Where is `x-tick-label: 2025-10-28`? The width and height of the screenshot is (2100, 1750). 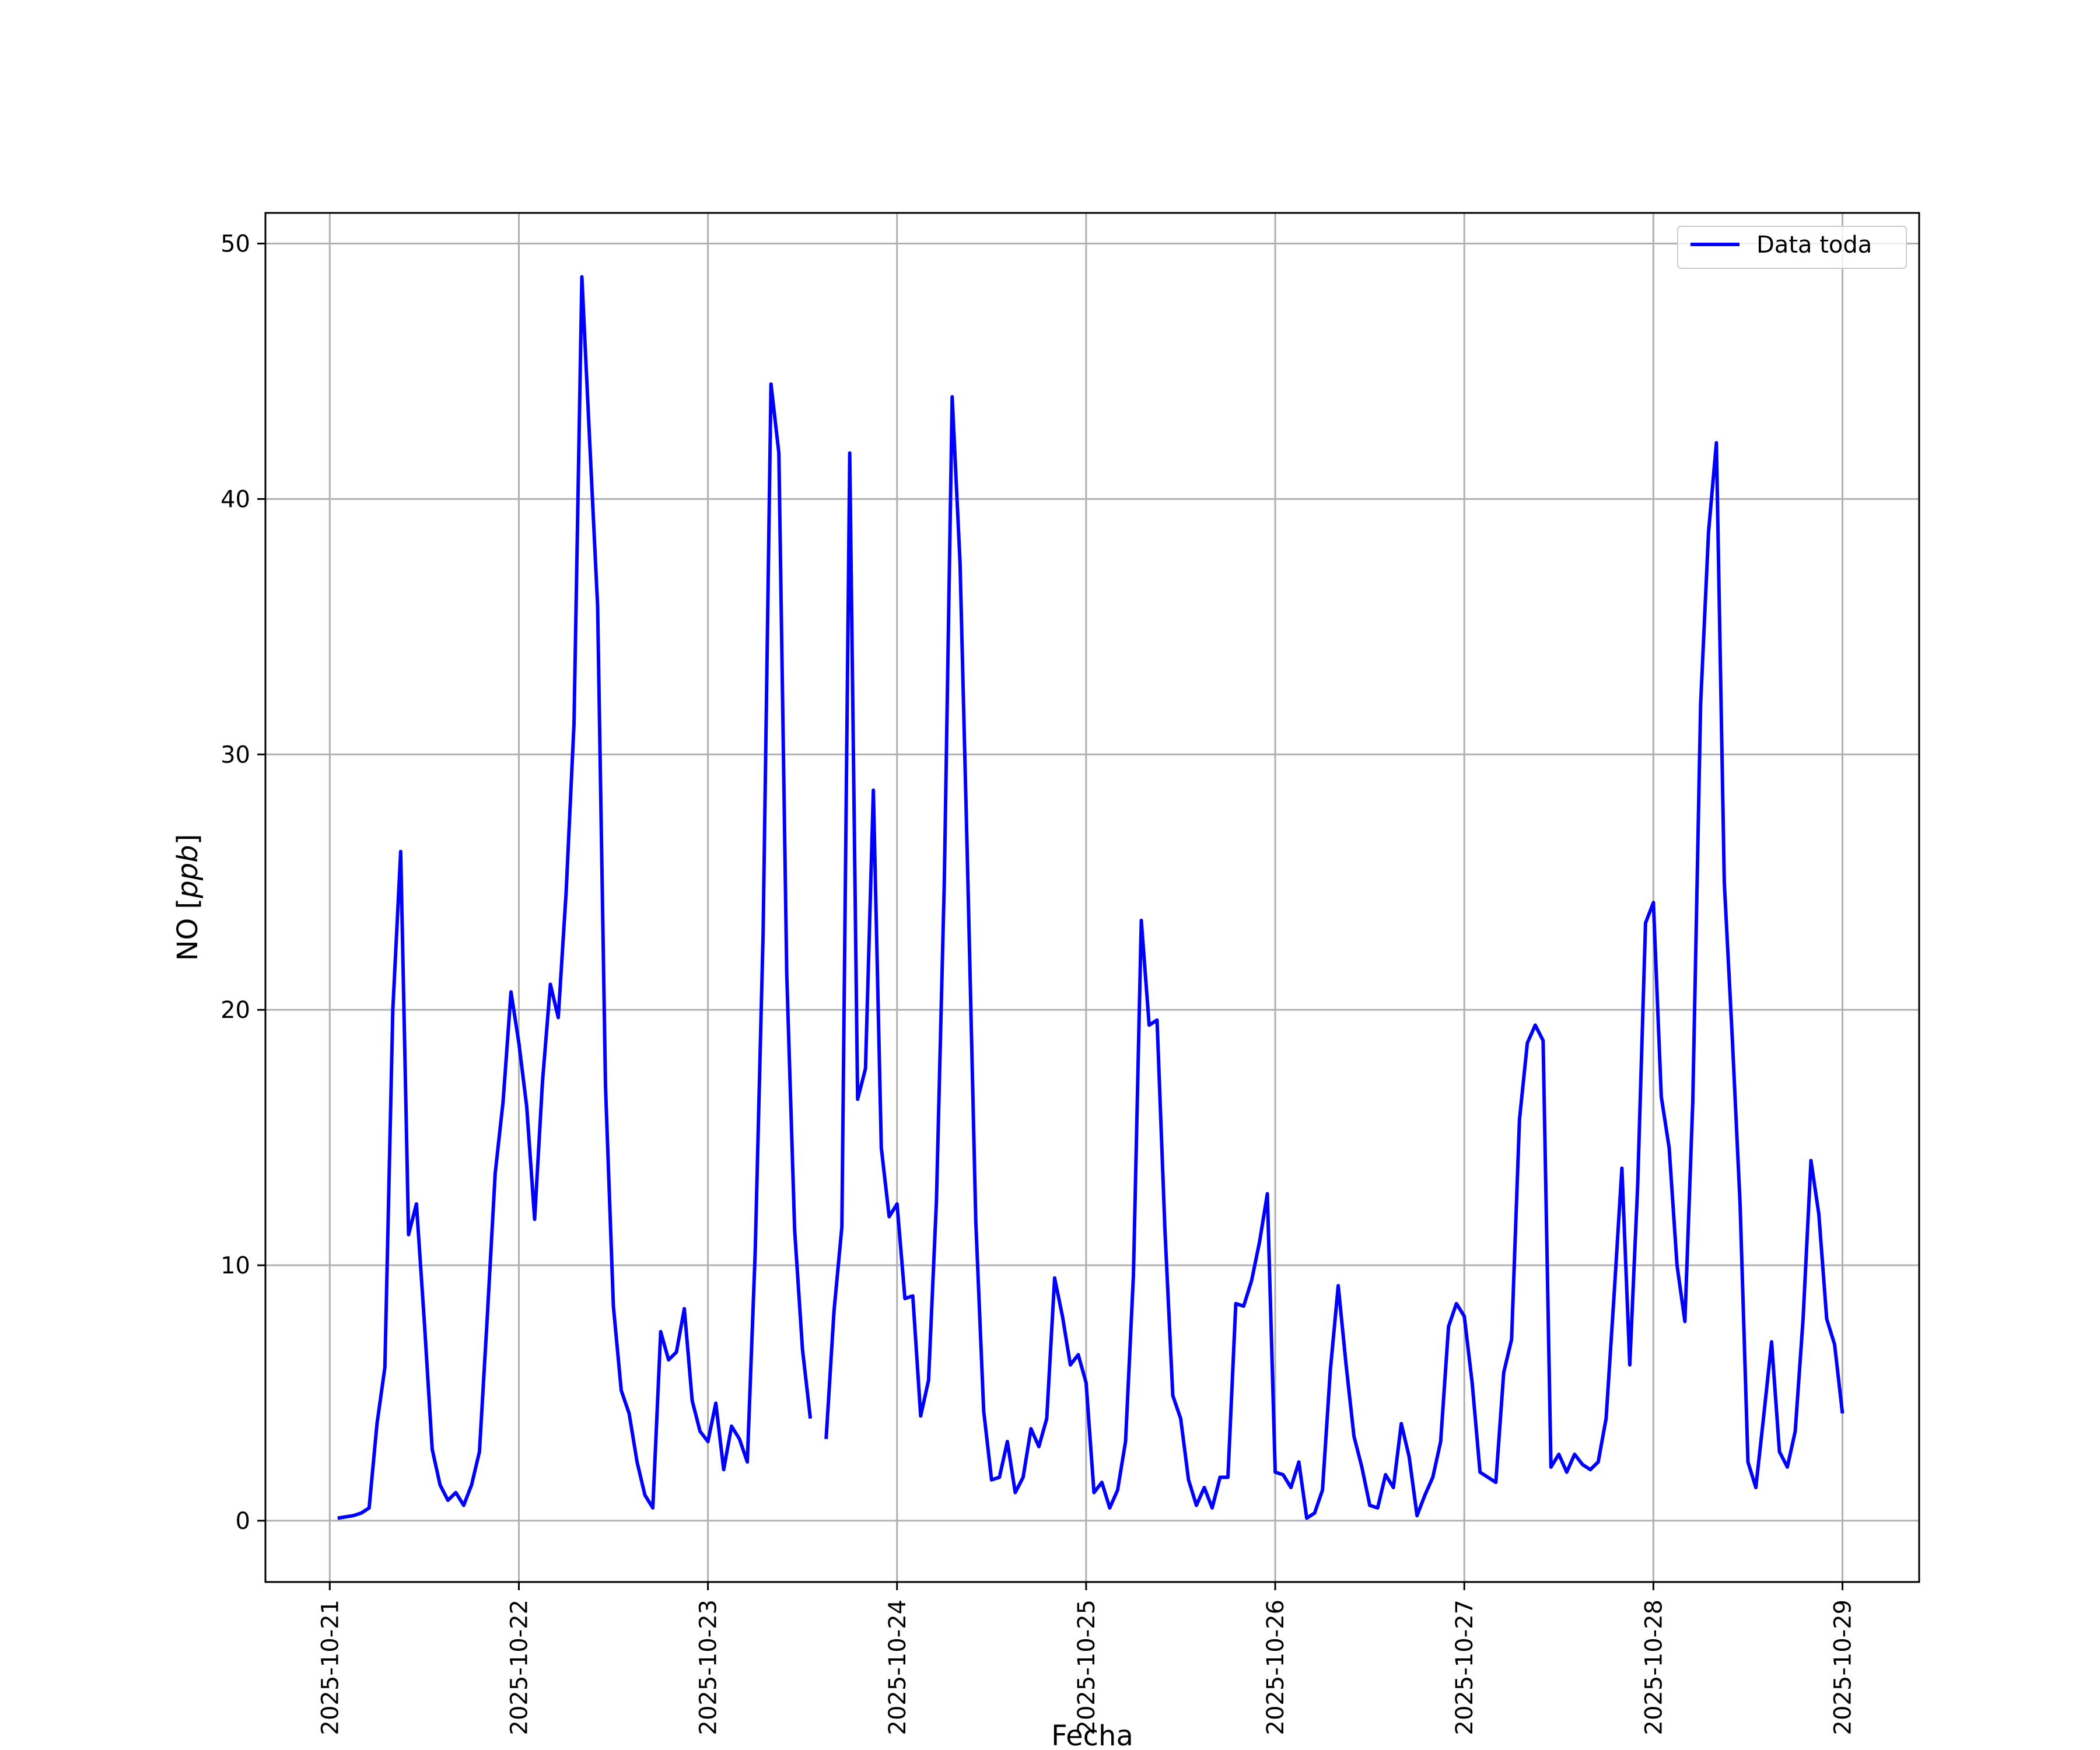
x-tick-label: 2025-10-28 is located at coordinates (1653, 1667).